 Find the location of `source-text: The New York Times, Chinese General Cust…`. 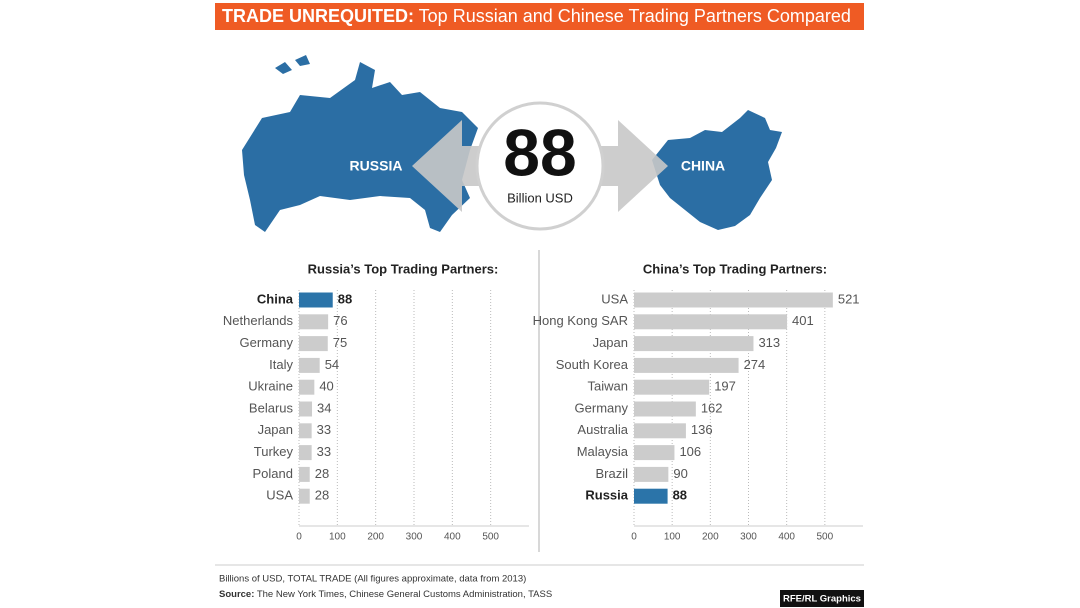

source-text: The New York Times, Chinese General Cust… is located at coordinates (403, 594).